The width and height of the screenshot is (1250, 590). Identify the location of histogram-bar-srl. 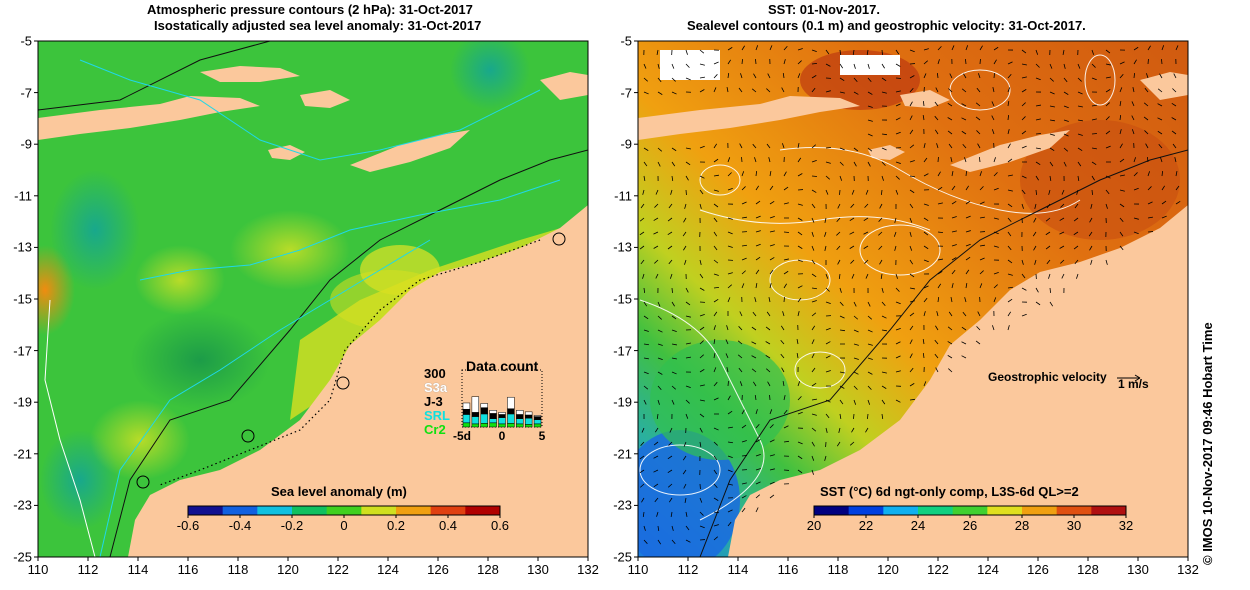
(493, 421).